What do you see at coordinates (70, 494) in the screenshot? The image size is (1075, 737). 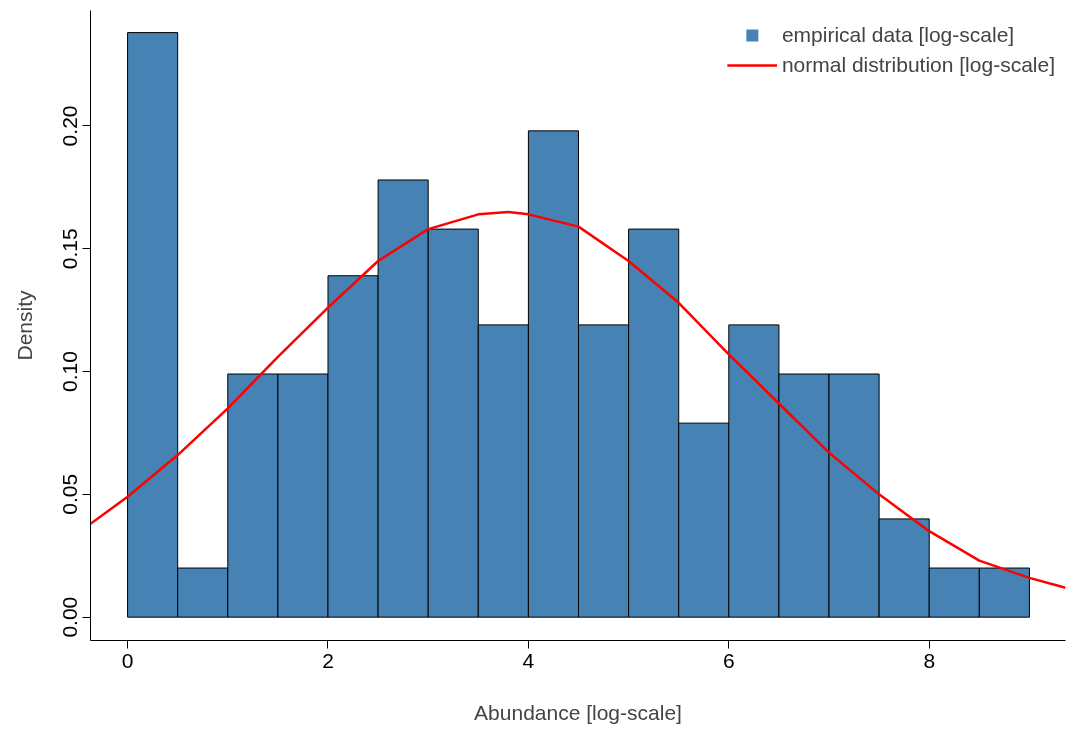 I see `y-tick-label: 0.05` at bounding box center [70, 494].